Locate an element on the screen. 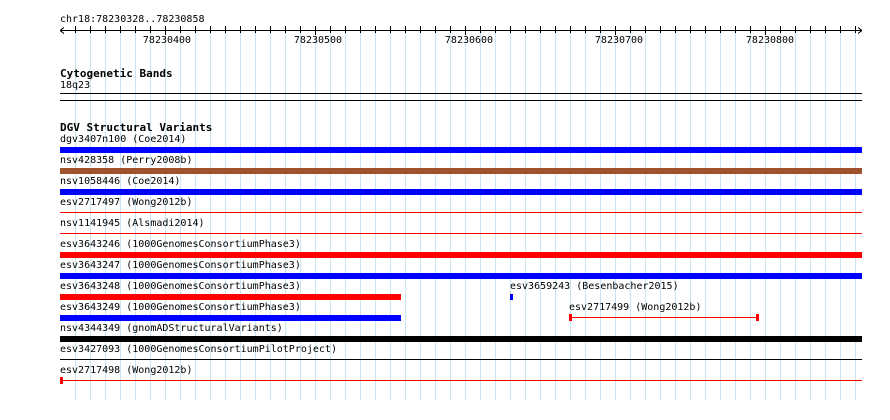 This screenshot has height=420, width=890. cytobands-track-title: Cytogenetic Bands is located at coordinates (116, 73).